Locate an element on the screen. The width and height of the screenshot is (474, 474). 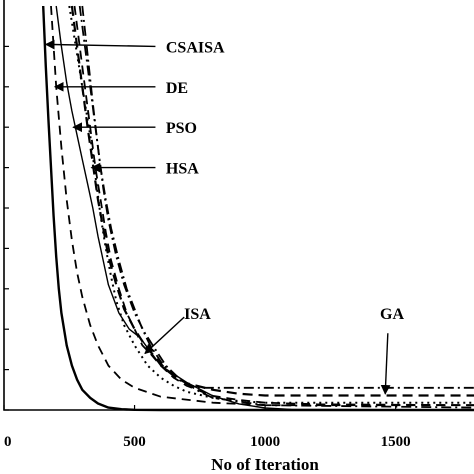
annotation-label-csaisa: CSAISA is located at coordinates (195, 47).